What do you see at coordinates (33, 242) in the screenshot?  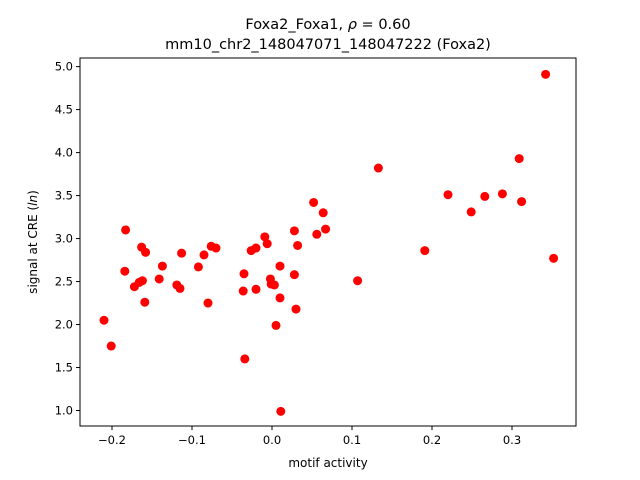 I see `y-axis-label: signal at CRE (ln)` at bounding box center [33, 242].